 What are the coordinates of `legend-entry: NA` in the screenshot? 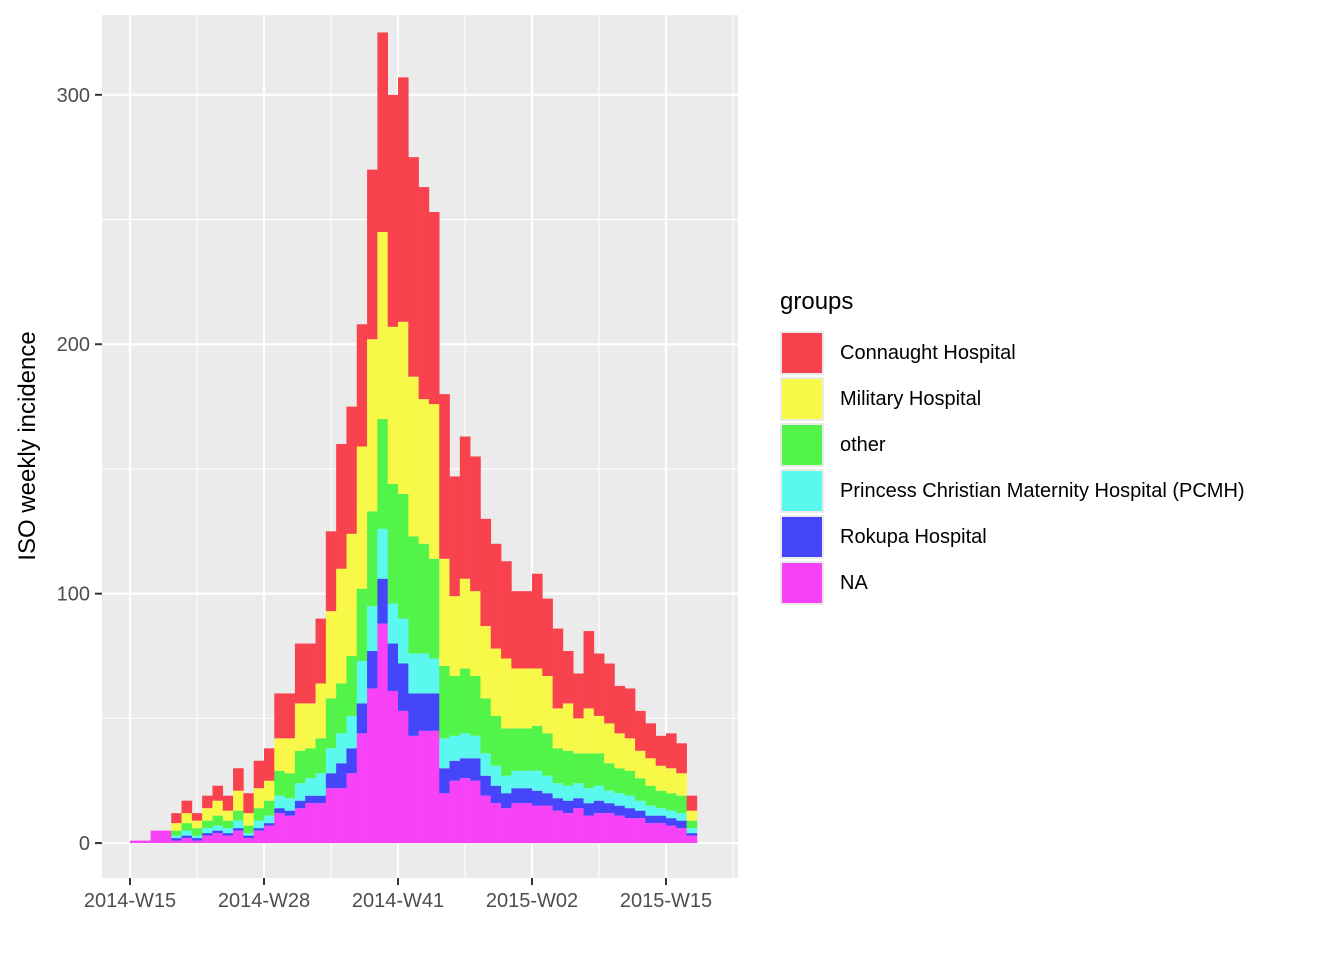 It's located at (1012, 583).